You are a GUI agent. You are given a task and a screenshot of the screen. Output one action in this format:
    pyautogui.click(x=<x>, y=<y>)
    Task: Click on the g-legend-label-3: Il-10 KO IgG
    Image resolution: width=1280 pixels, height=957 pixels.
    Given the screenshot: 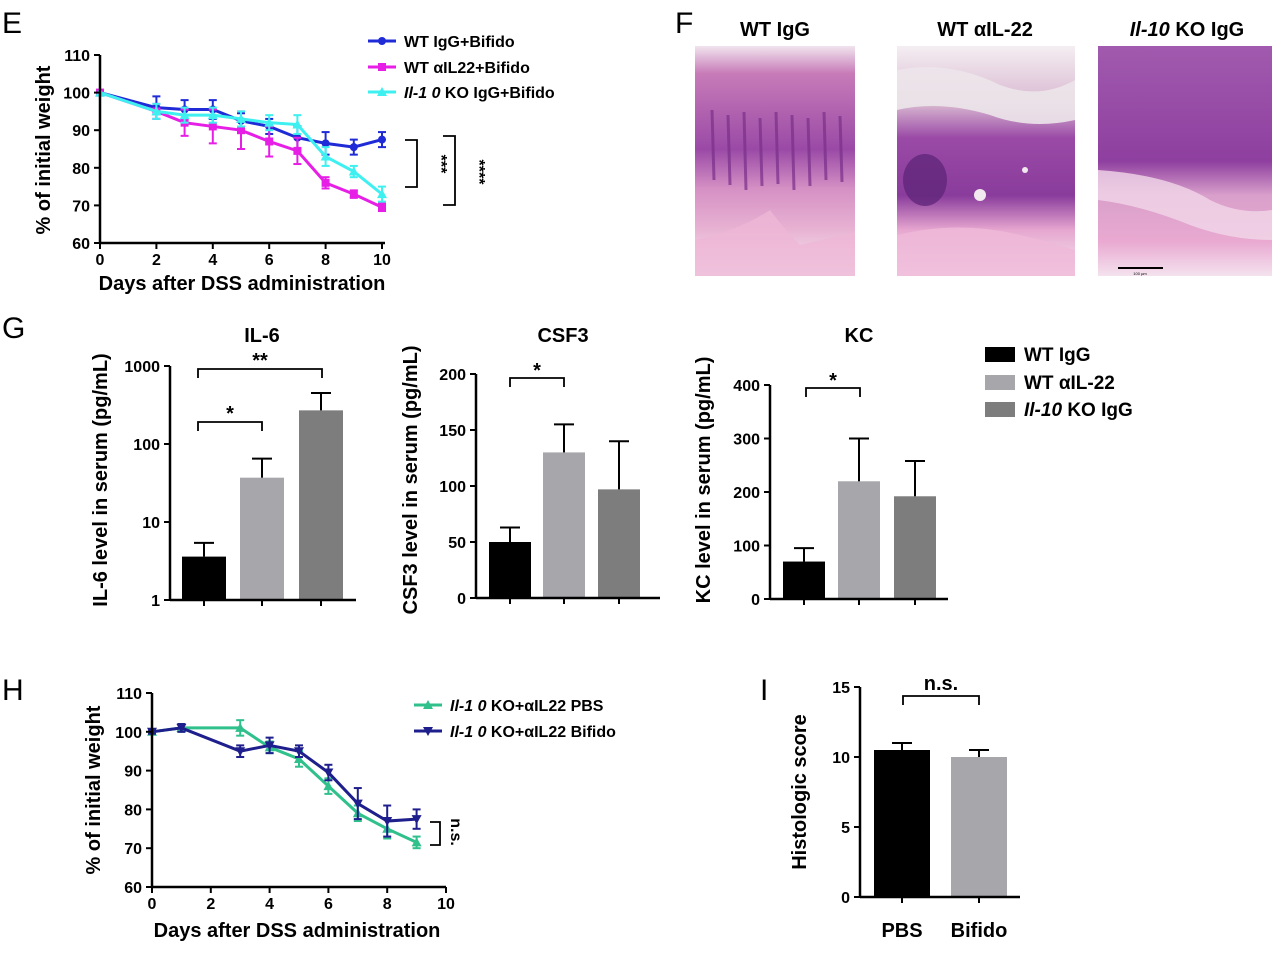 What is the action you would take?
    pyautogui.click(x=1078, y=410)
    